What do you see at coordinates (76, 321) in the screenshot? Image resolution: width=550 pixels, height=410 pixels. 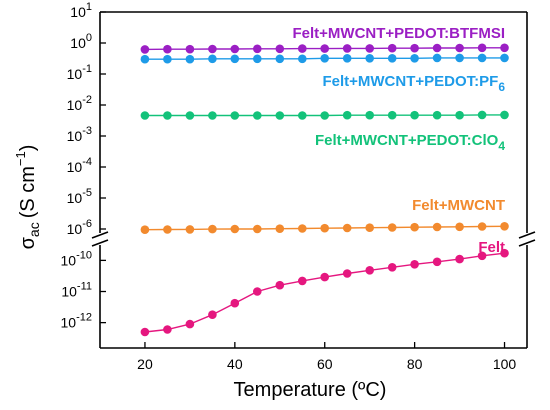 I see `y-lower-tick-label-2: 10-12` at bounding box center [76, 321].